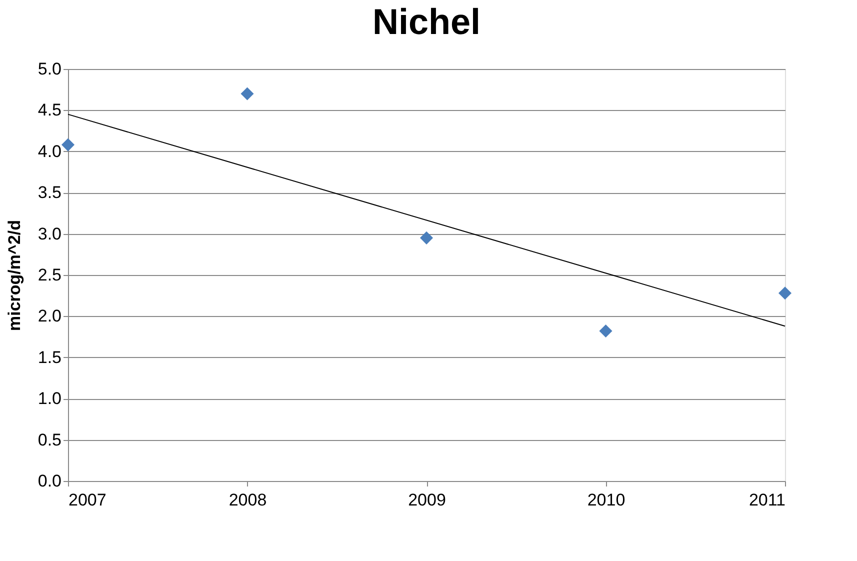 The height and width of the screenshot is (561, 857). I want to click on chart-title: Nichel, so click(426, 21).